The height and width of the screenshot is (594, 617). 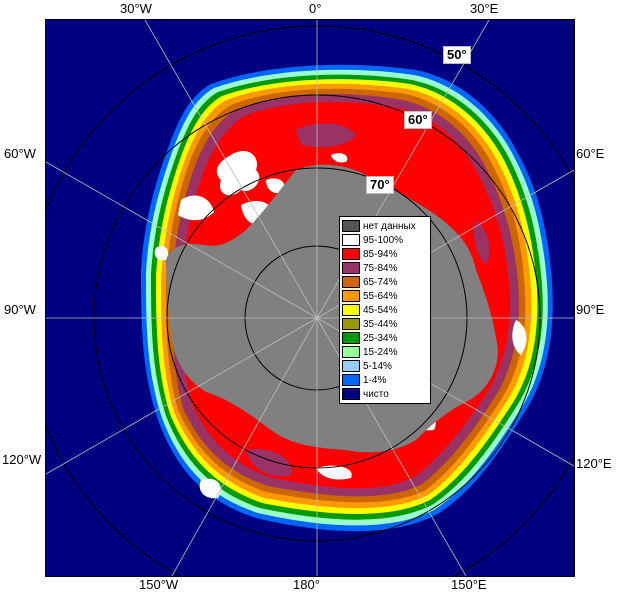 What do you see at coordinates (380, 324) in the screenshot?
I see `legend-label: 35-44%` at bounding box center [380, 324].